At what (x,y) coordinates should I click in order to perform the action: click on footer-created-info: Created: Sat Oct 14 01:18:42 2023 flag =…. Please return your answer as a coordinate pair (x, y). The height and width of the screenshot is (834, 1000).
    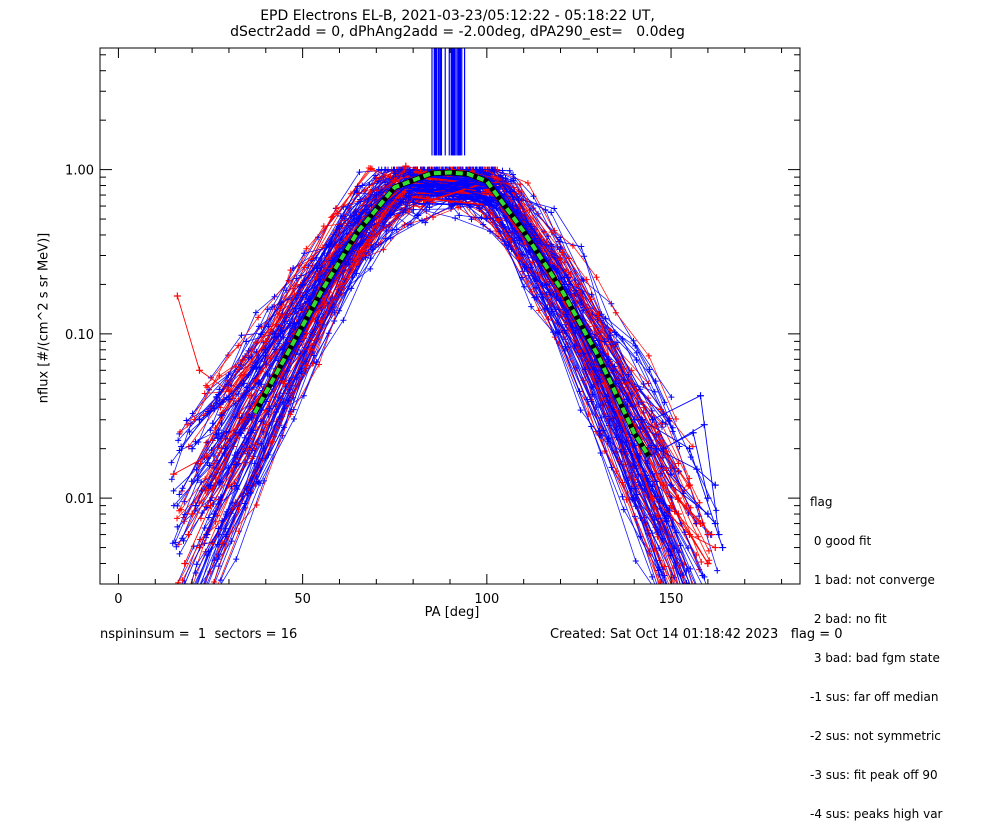
    Looking at the image, I should click on (696, 634).